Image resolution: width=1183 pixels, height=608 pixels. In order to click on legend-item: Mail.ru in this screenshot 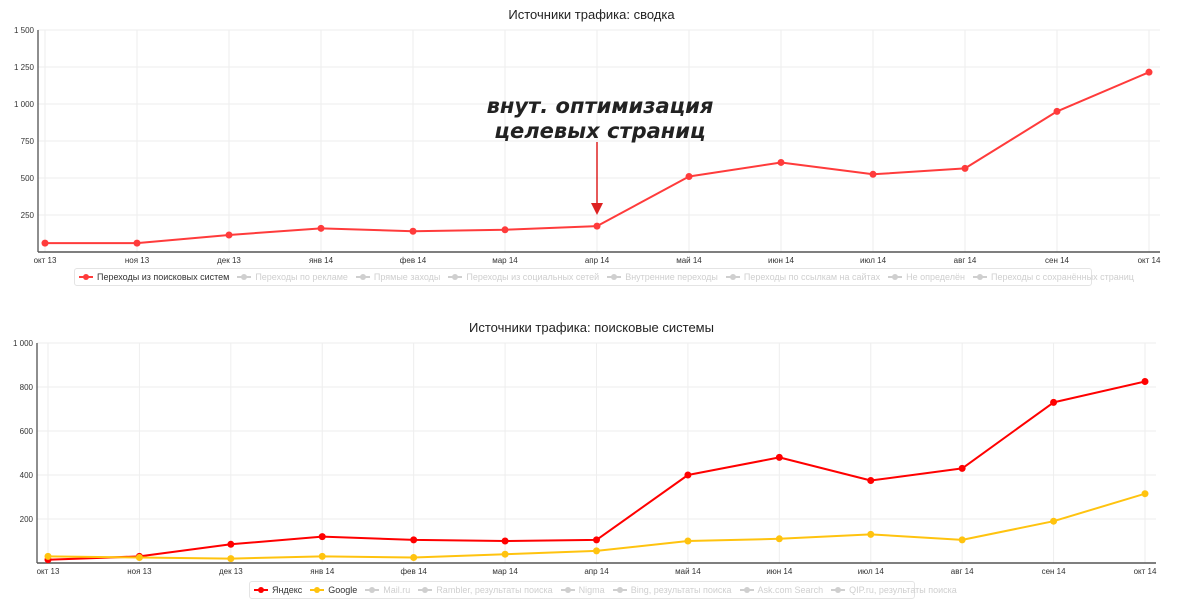, I will do `click(387, 590)`.